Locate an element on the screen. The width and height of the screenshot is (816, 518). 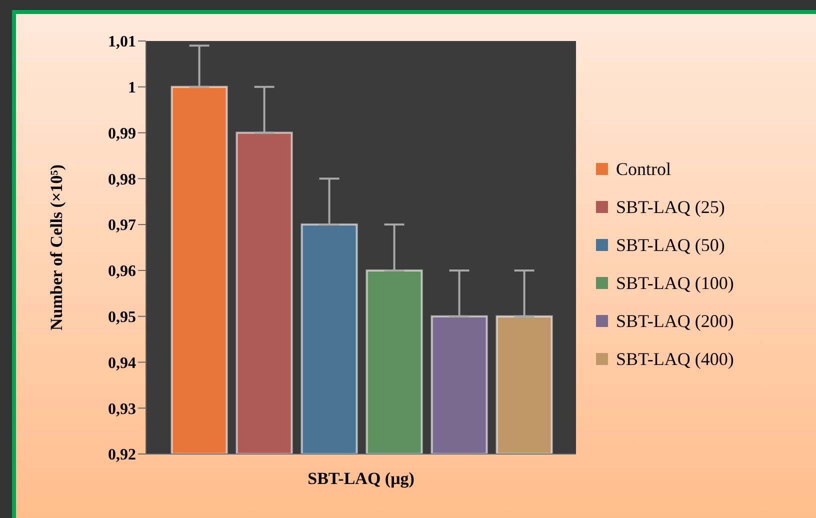
legend-label: SBT-LAQ (100) is located at coordinates (675, 283).